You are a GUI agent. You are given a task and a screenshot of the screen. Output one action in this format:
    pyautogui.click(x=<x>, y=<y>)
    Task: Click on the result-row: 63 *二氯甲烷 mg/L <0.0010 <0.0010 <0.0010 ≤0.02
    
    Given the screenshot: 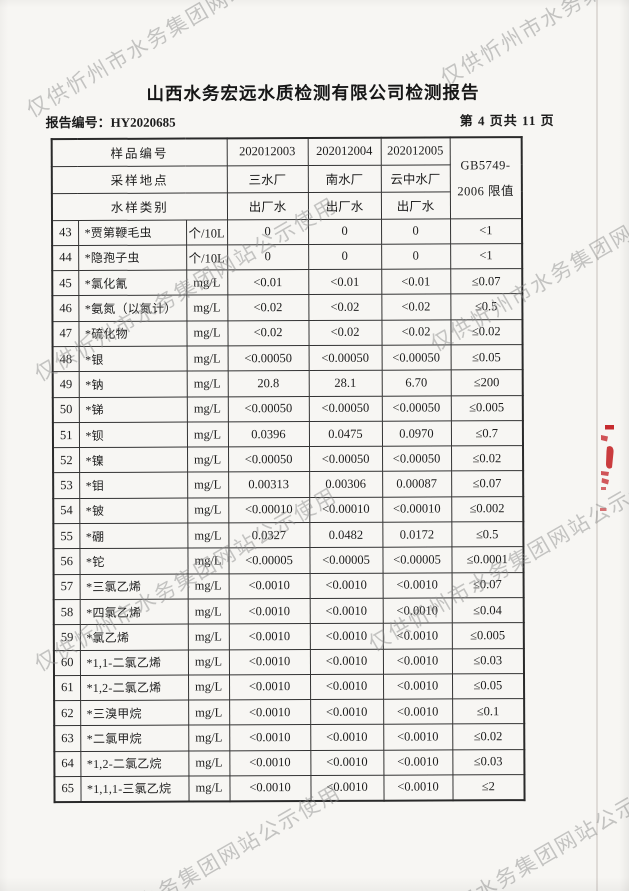 What is the action you would take?
    pyautogui.click(x=289, y=738)
    